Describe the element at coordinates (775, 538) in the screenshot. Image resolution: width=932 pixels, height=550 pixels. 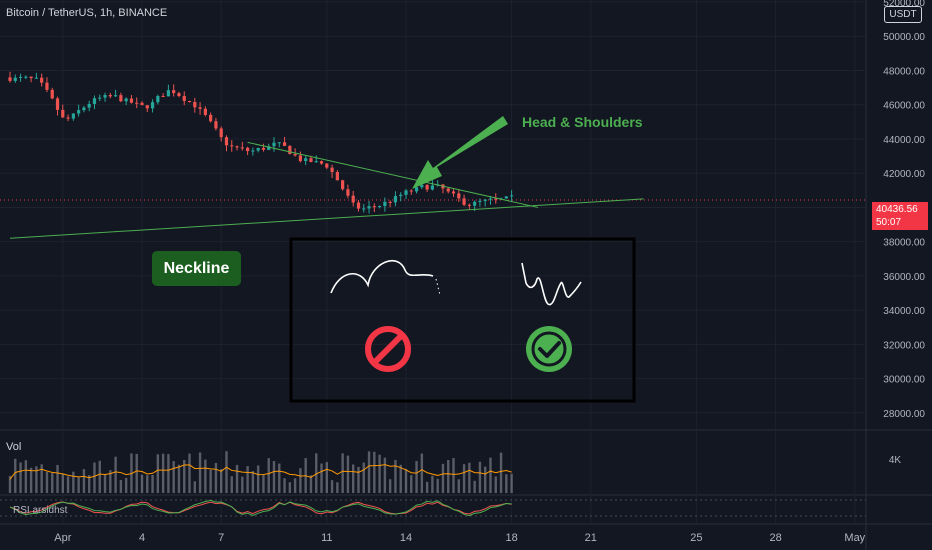
I see `x-tick-label: 28` at that location.